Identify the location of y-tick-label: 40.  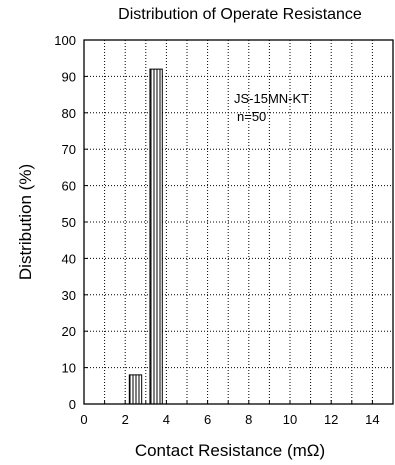
(69, 258).